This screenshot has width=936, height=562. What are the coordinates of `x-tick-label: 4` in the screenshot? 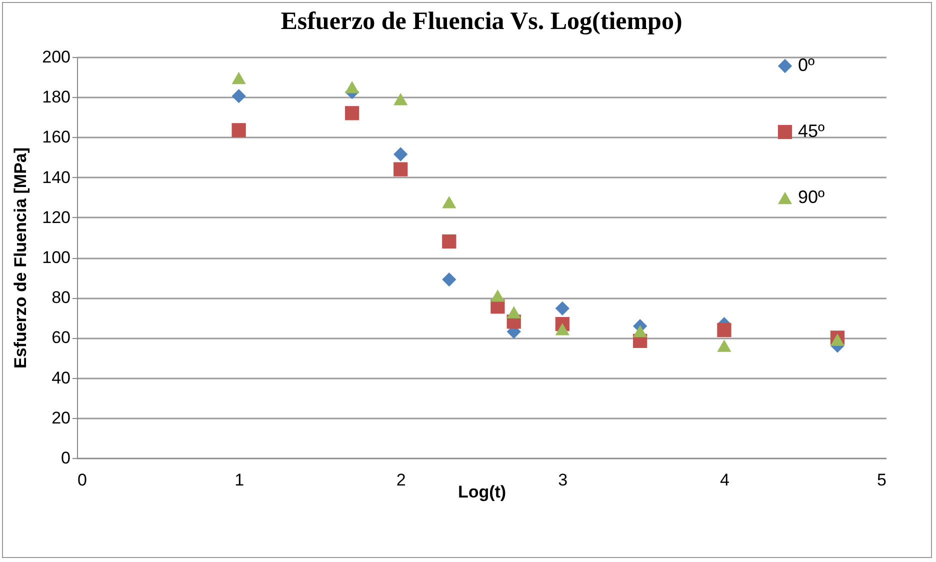 It's located at (725, 480).